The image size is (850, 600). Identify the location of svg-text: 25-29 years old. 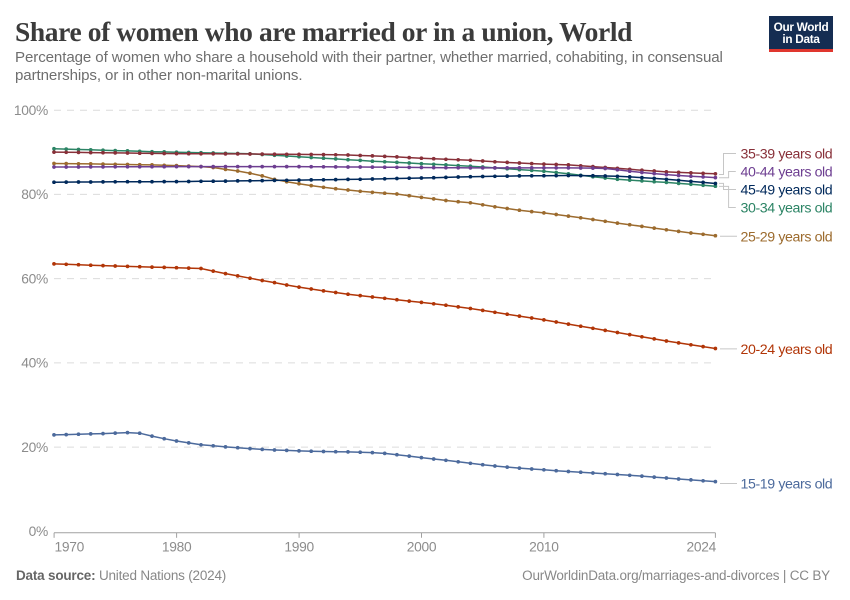
(787, 237).